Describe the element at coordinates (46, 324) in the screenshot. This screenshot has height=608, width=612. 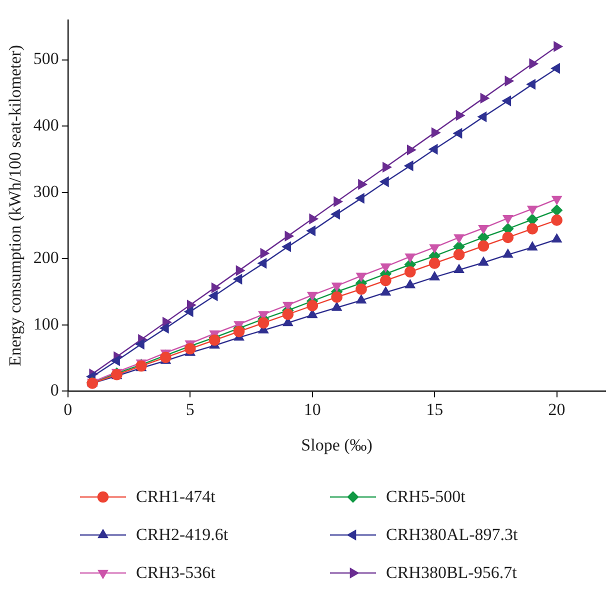
I see `y-tick-label: 100` at that location.